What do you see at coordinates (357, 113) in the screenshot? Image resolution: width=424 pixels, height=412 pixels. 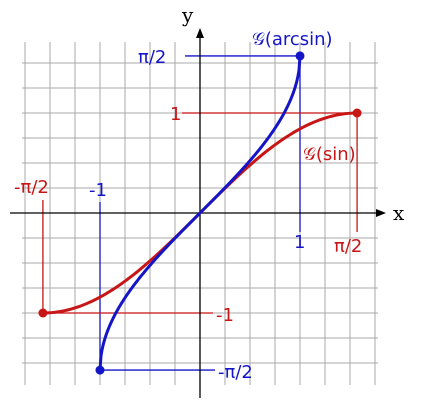 I see `sin-endpoint-end` at bounding box center [357, 113].